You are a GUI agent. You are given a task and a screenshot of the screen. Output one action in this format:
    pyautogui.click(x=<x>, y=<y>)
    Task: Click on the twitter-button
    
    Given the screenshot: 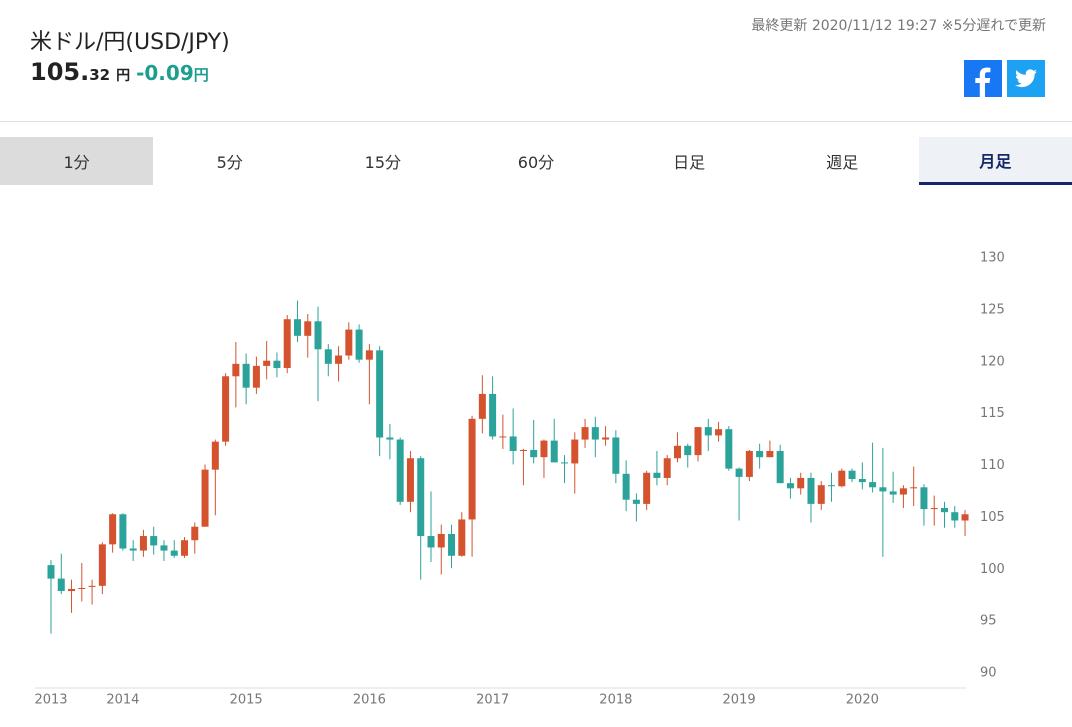 What is the action you would take?
    pyautogui.click(x=1026, y=78)
    